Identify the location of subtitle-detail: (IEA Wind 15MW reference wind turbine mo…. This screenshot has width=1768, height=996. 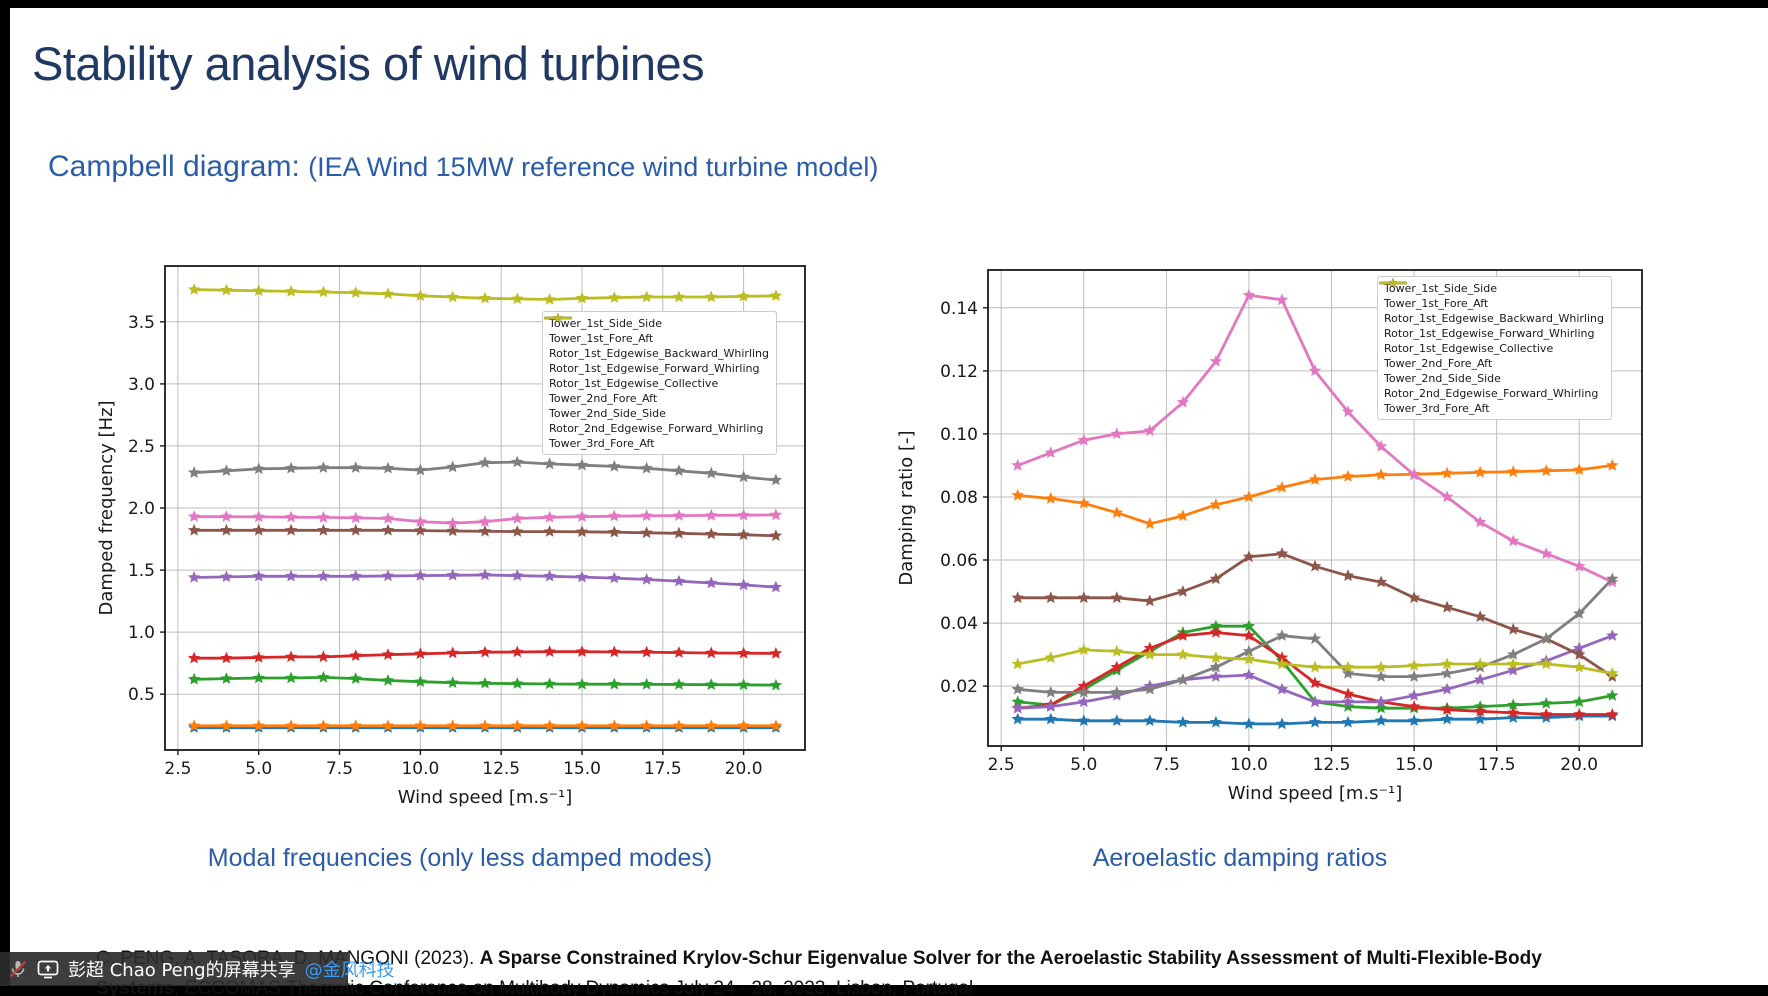
(593, 167).